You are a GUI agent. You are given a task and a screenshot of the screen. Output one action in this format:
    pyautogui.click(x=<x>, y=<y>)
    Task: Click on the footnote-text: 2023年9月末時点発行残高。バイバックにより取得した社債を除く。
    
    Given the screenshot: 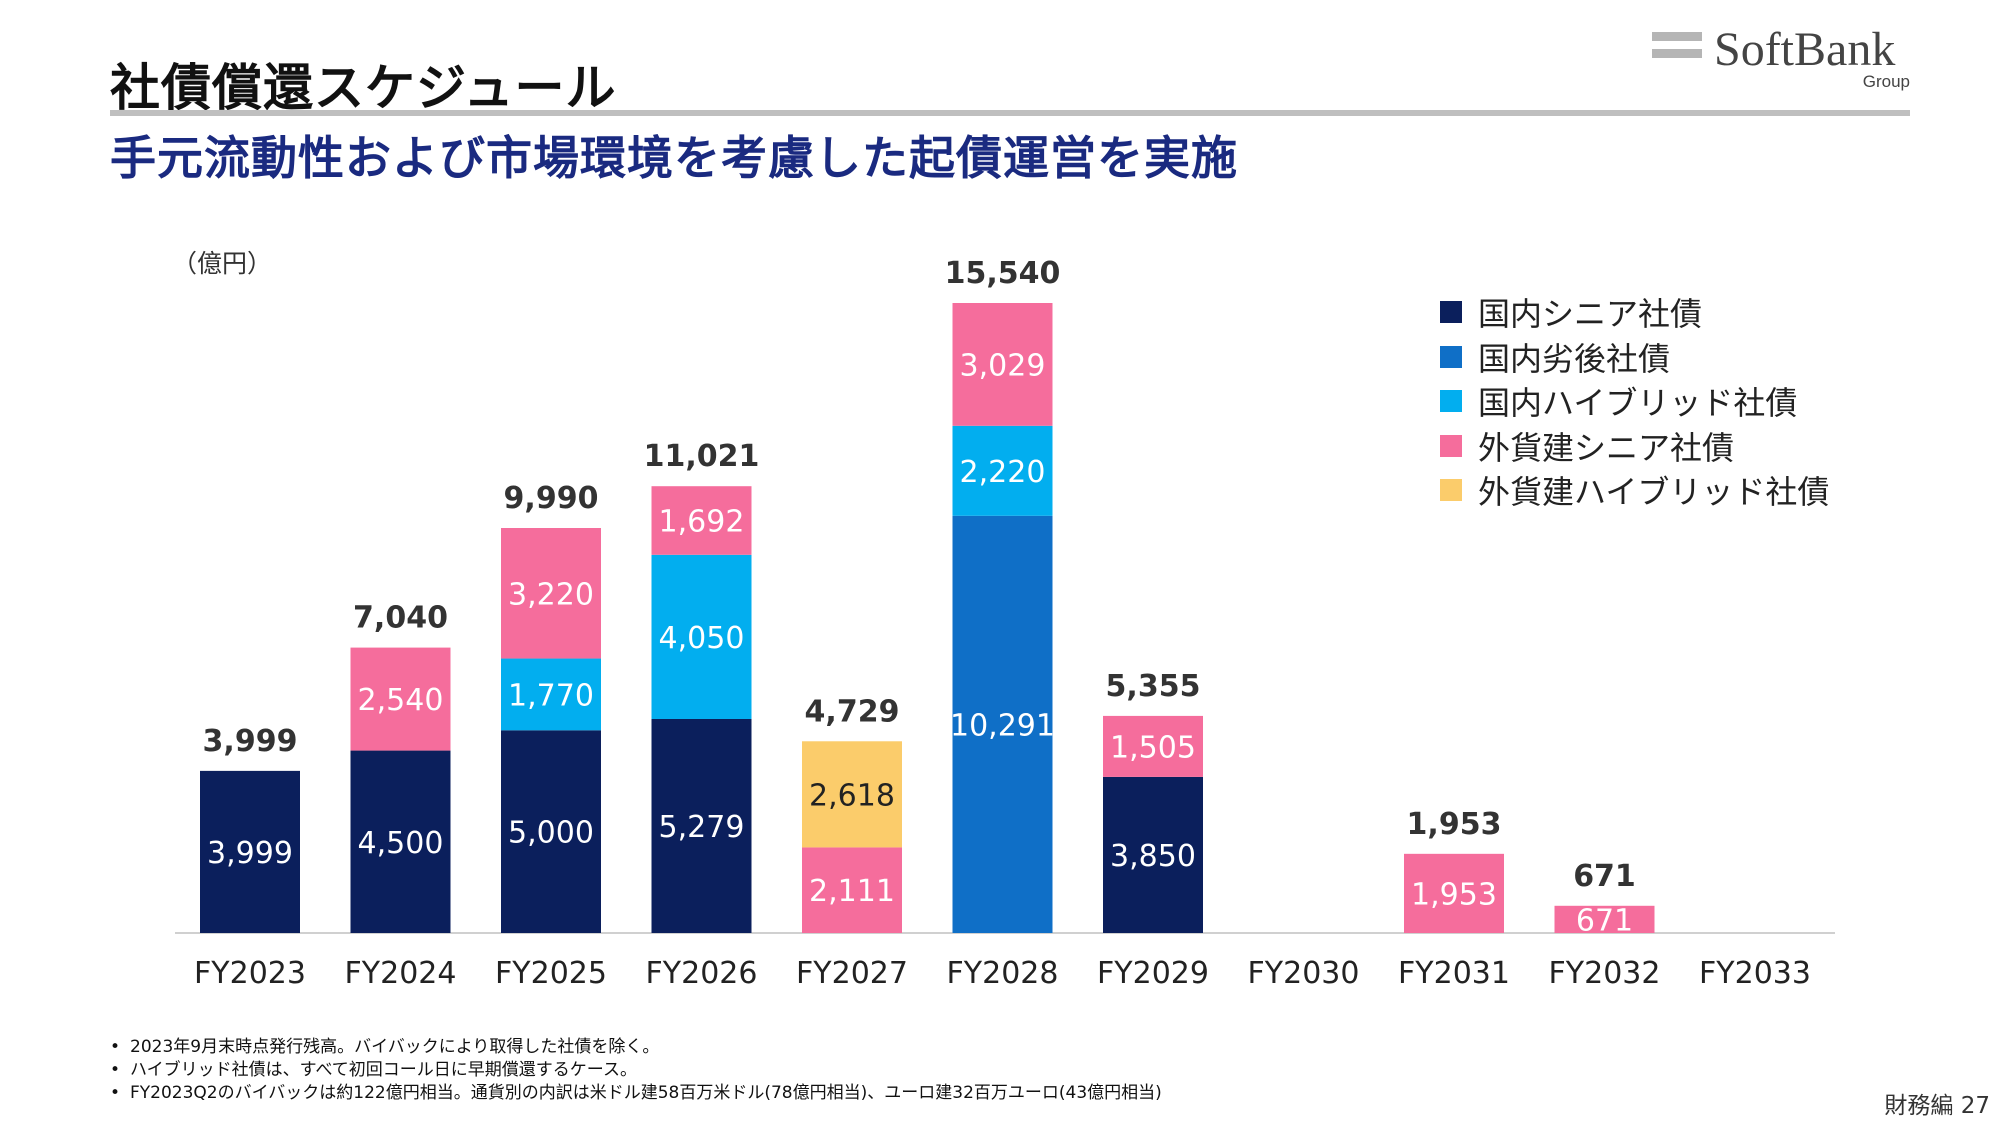 What is the action you would take?
    pyautogui.click(x=395, y=1047)
    